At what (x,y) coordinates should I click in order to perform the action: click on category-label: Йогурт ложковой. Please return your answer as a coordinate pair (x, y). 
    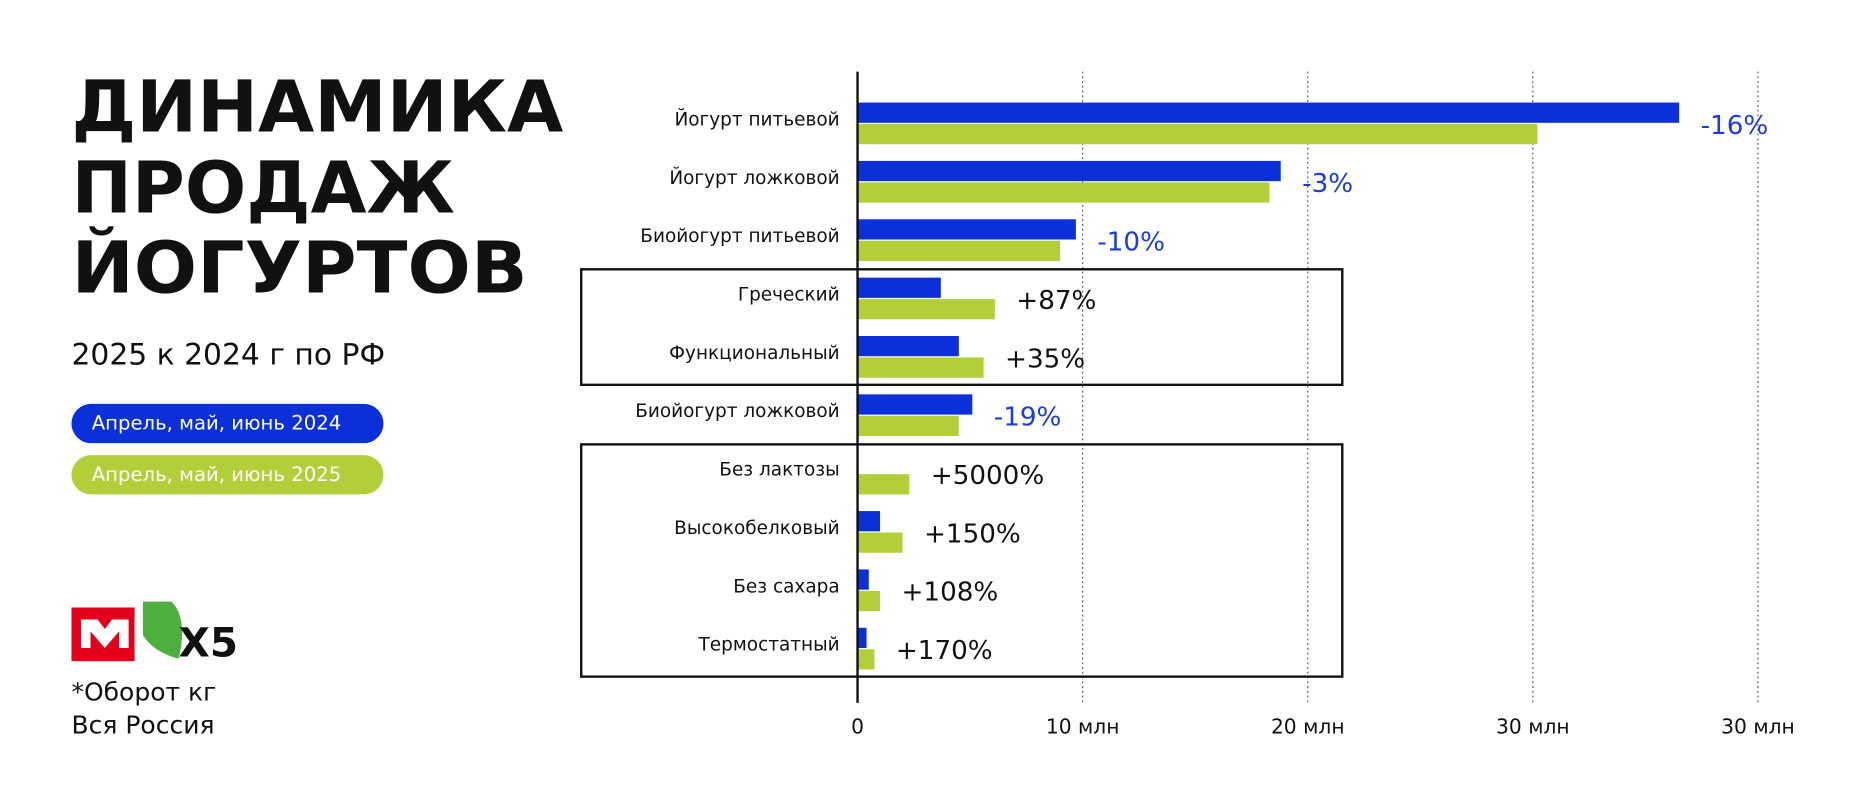
    Looking at the image, I should click on (754, 178).